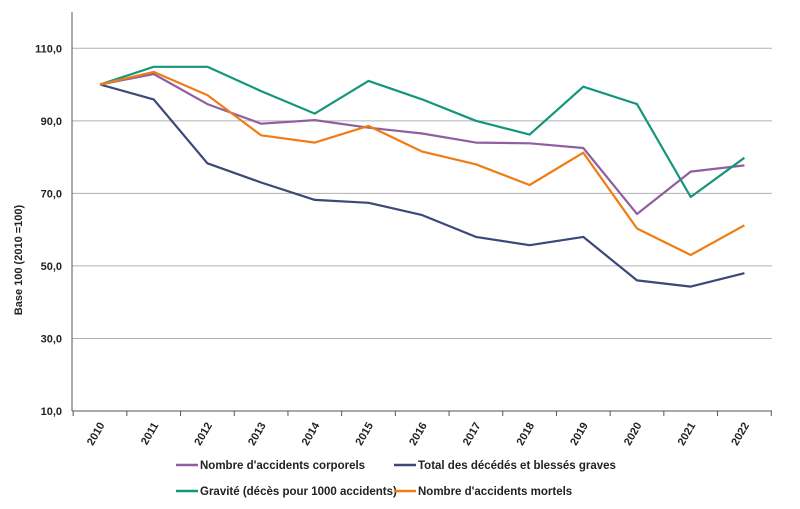 Image resolution: width=800 pixels, height=509 pixels. Describe the element at coordinates (51, 339) in the screenshot. I see `y-tick-label: 30,0` at that location.